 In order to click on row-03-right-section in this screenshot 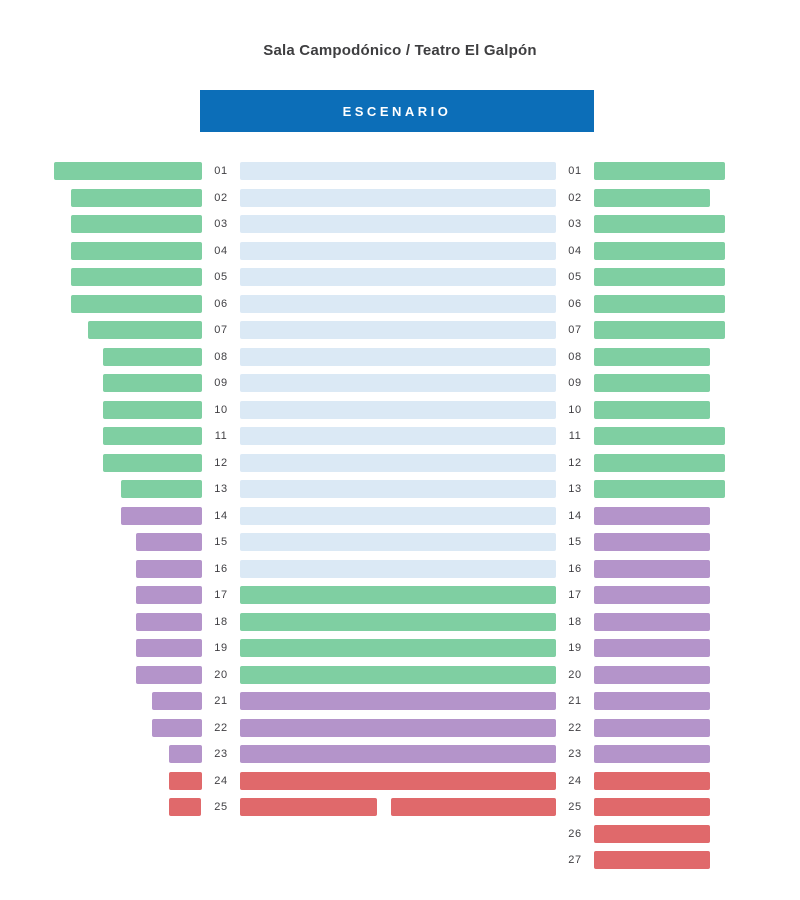, I will do `click(659, 224)`.